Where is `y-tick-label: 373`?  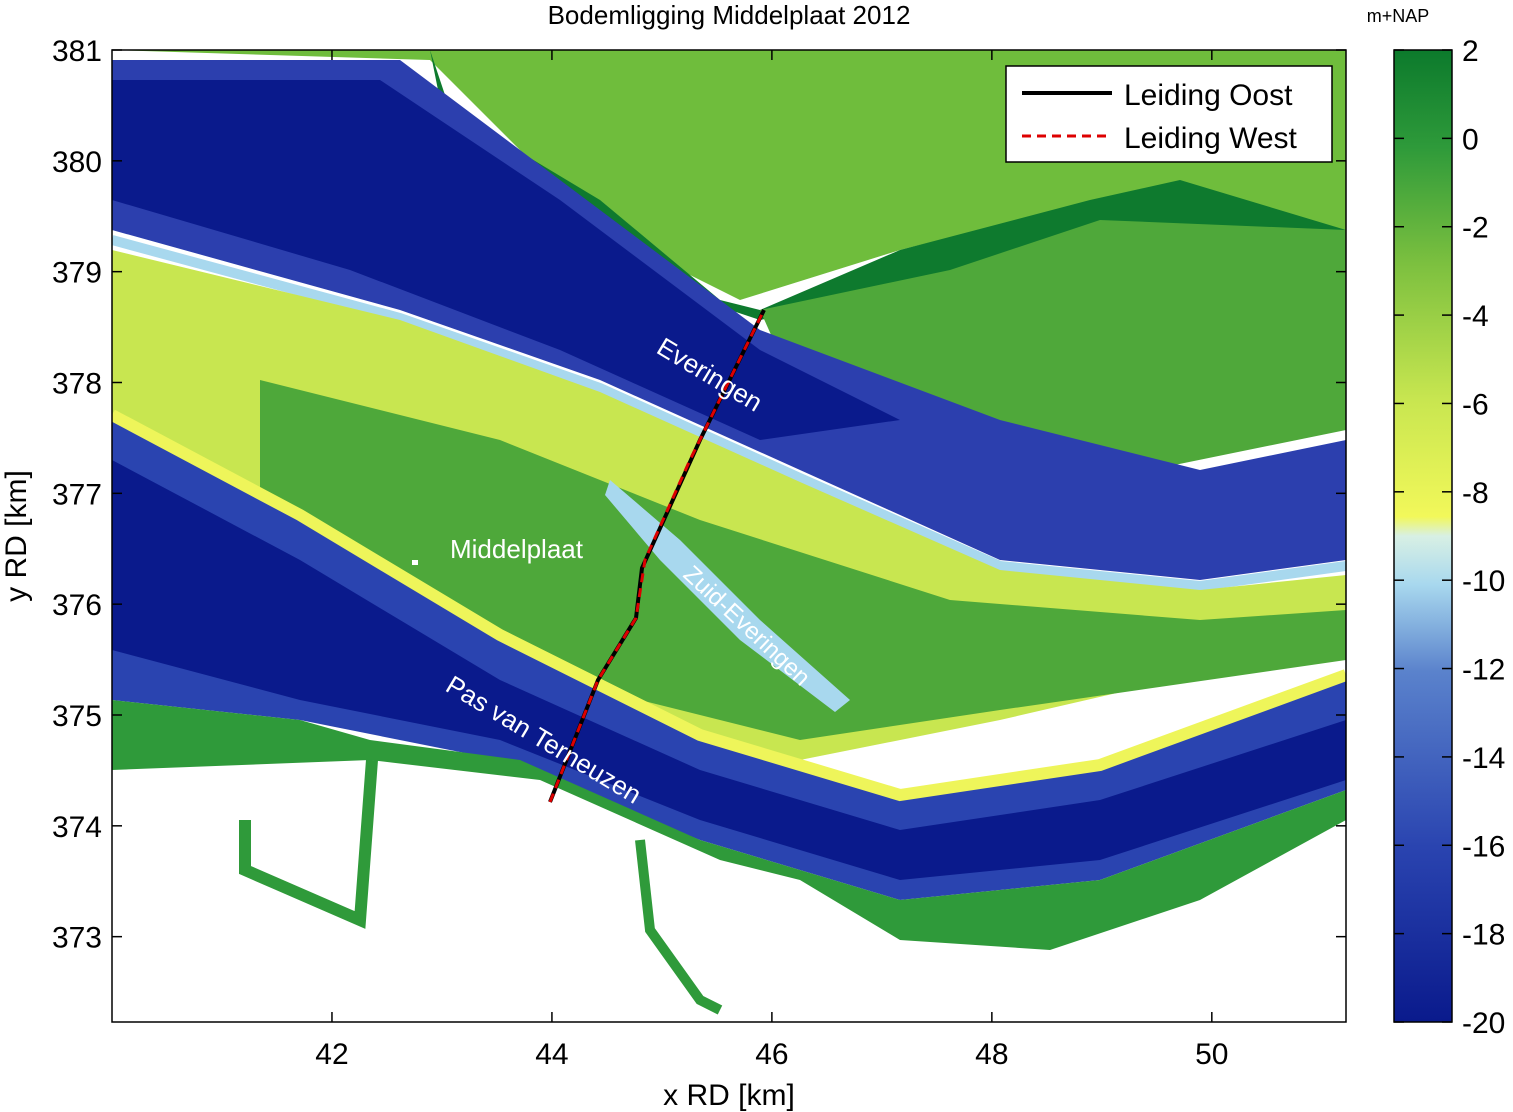
y-tick-label: 373 is located at coordinates (77, 938).